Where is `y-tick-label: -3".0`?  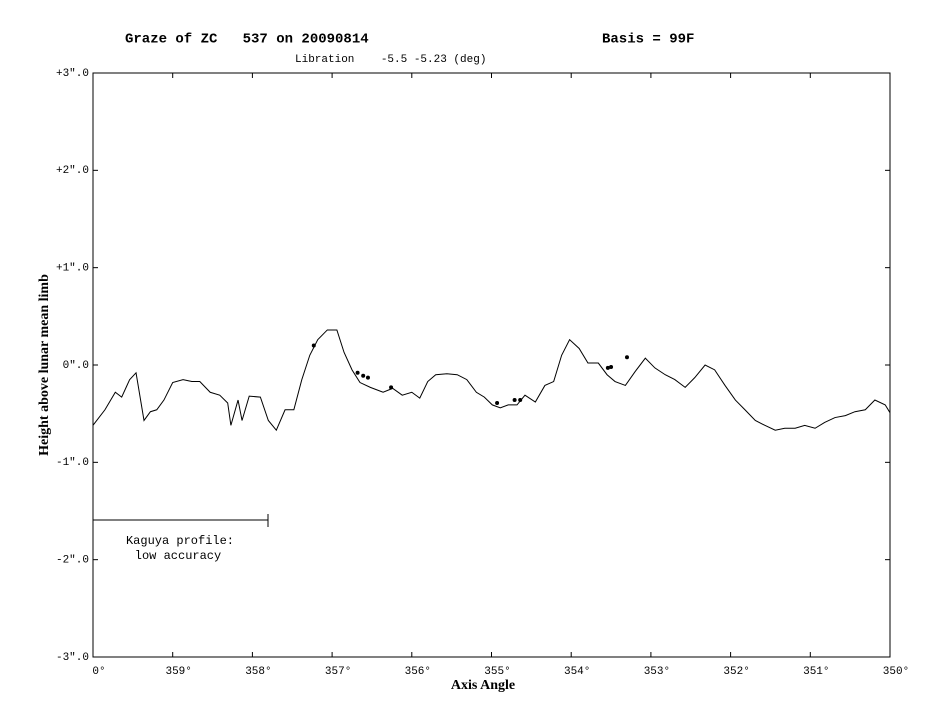
y-tick-label: -3".0 is located at coordinates (72, 658).